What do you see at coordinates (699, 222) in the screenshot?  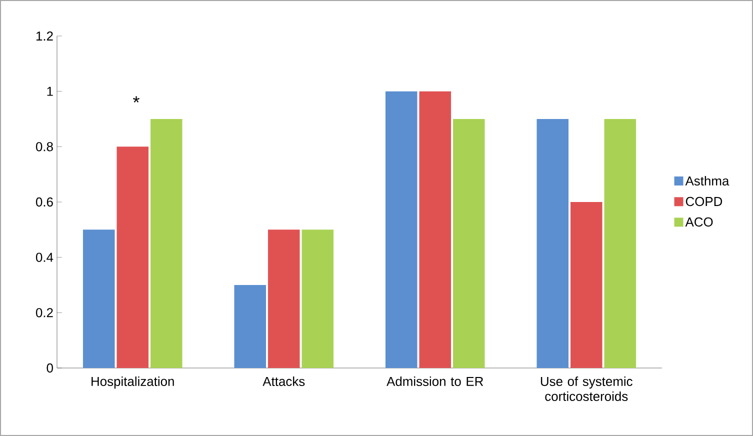 I see `legend-label: ACO` at bounding box center [699, 222].